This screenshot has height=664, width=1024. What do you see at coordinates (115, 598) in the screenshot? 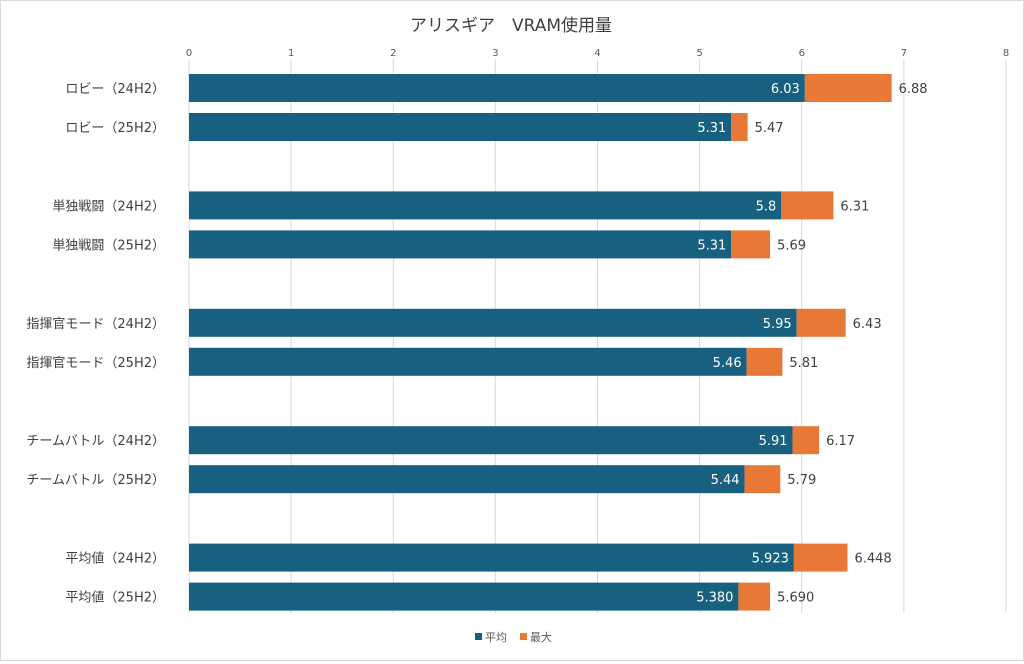
I see `category-label: 平均値（25H2）` at bounding box center [115, 598].